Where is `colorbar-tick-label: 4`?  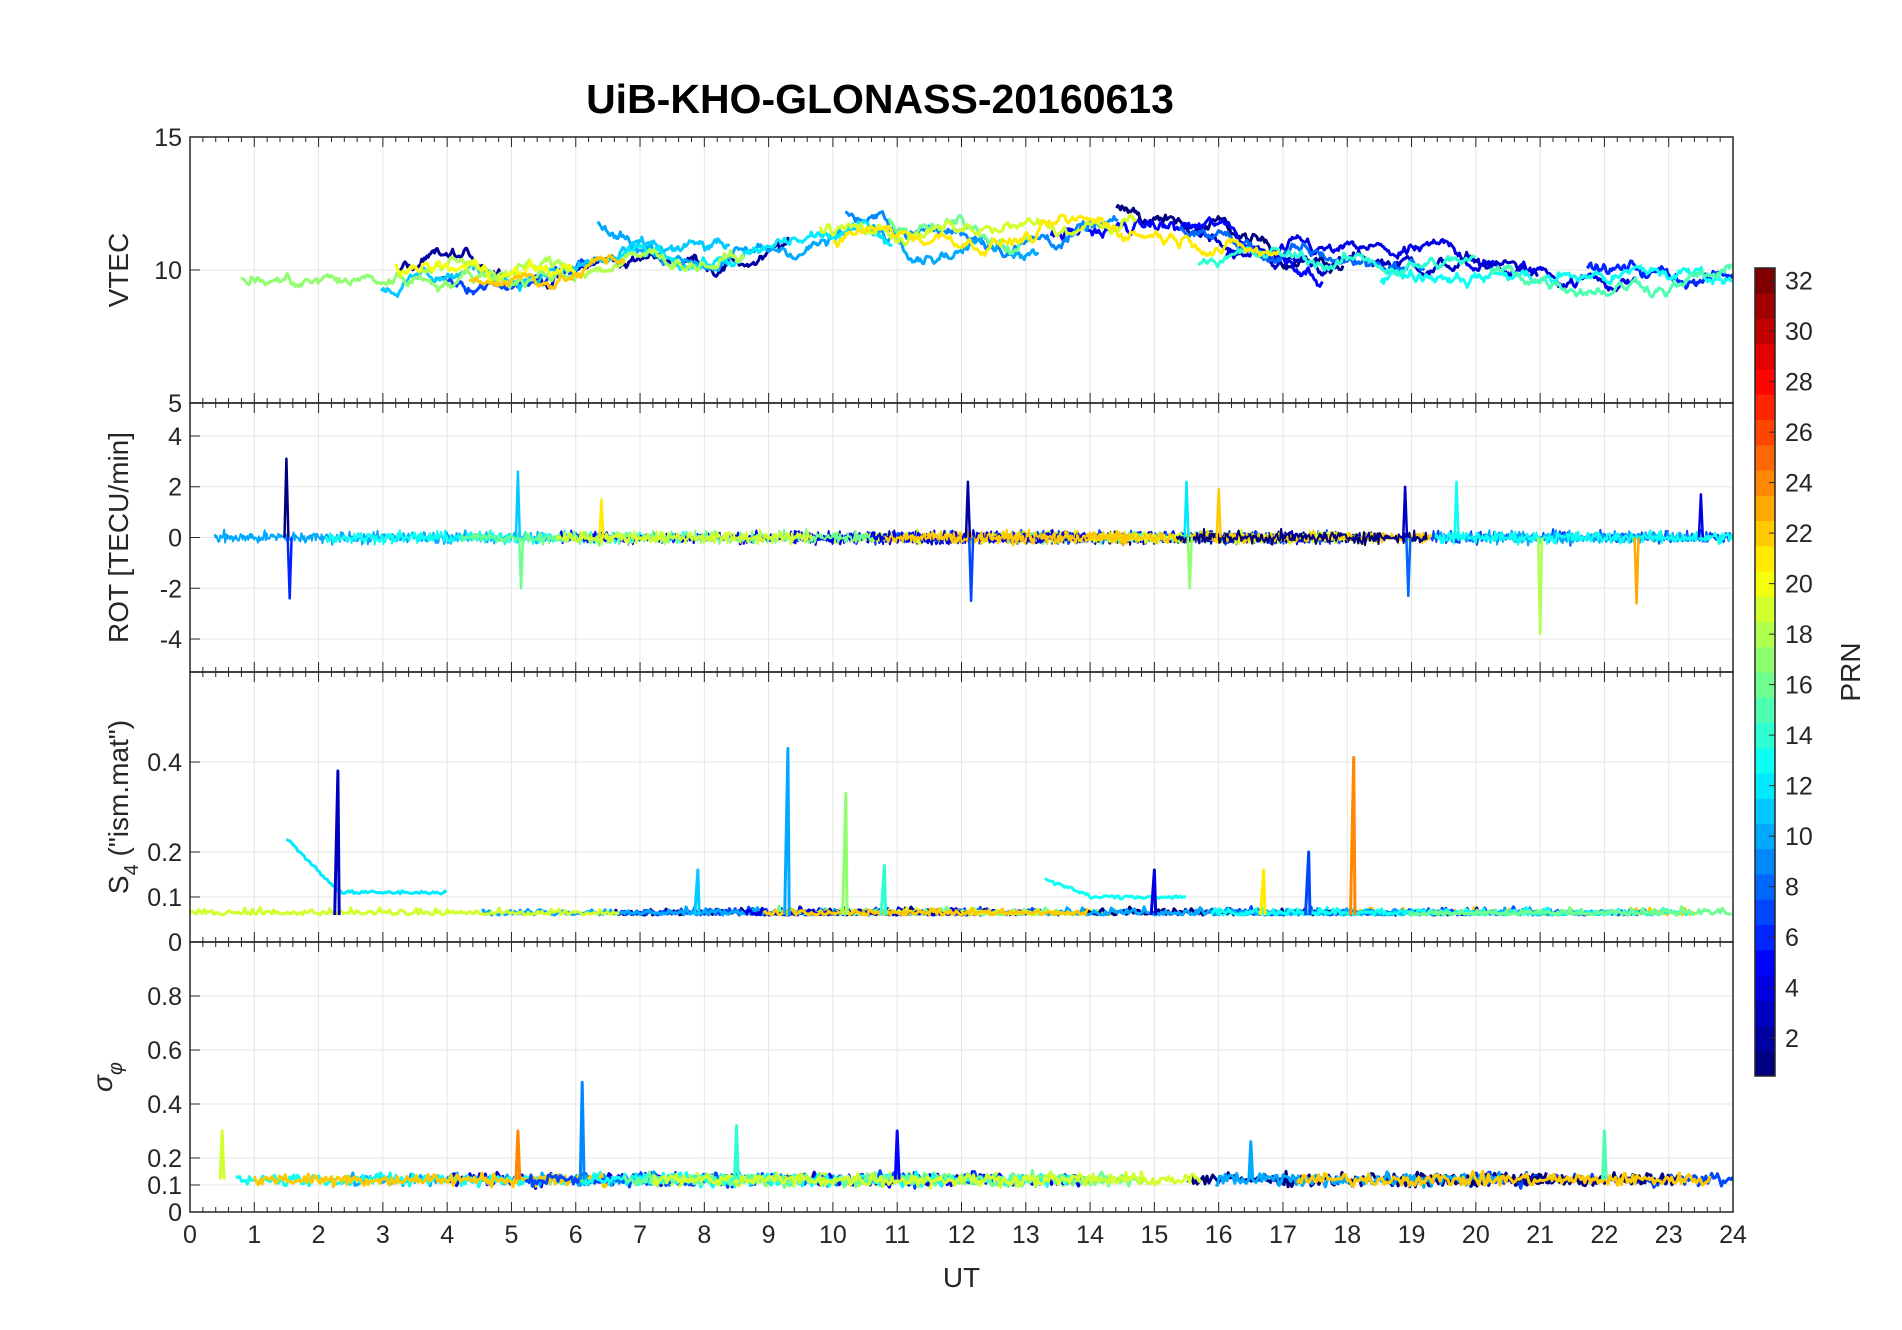
colorbar-tick-label: 4 is located at coordinates (1792, 989).